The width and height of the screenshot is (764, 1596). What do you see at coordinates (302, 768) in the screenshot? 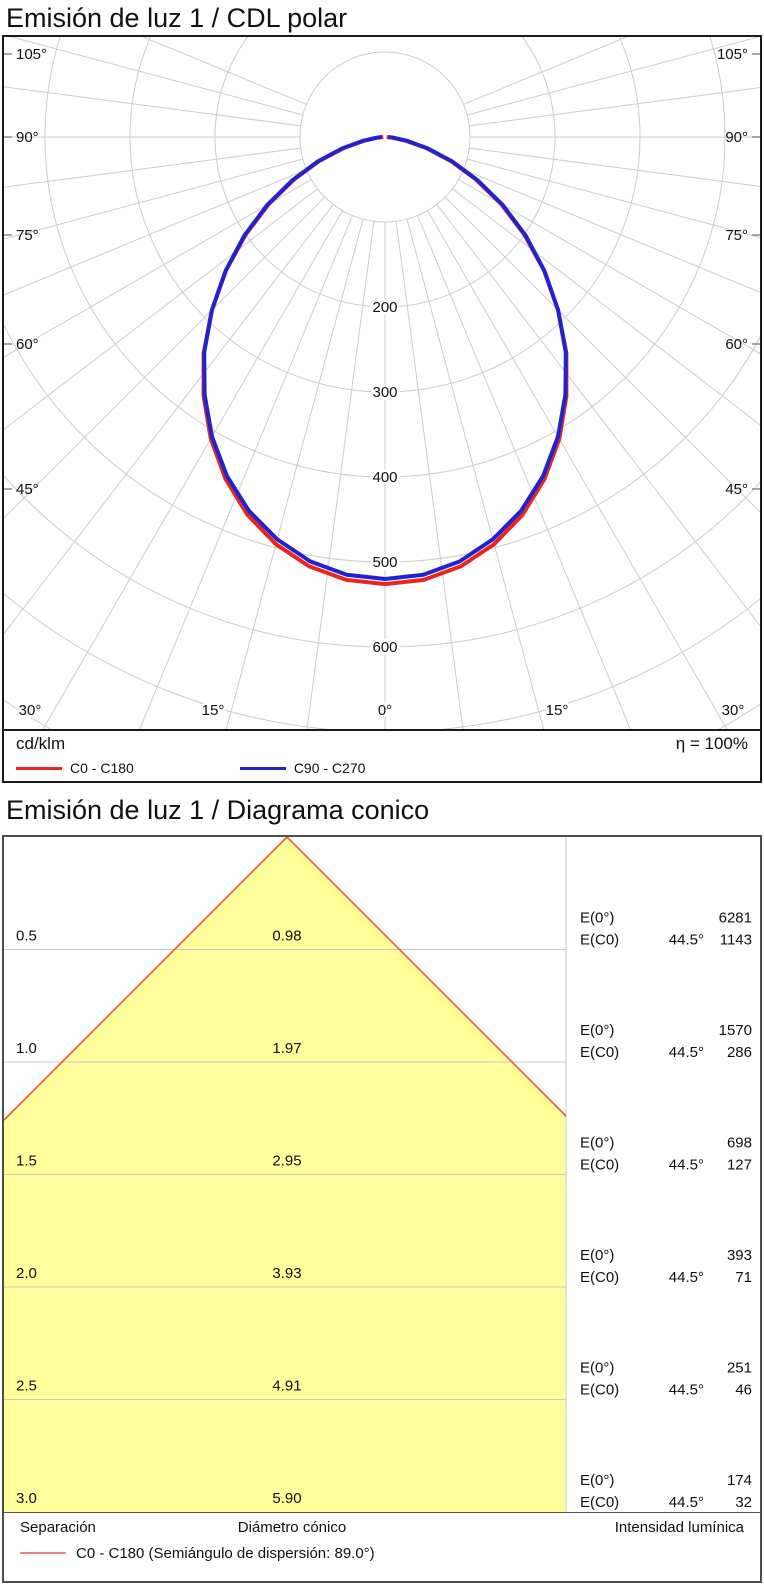
I see `legend-item-c90-c270: C90 - C270` at bounding box center [302, 768].